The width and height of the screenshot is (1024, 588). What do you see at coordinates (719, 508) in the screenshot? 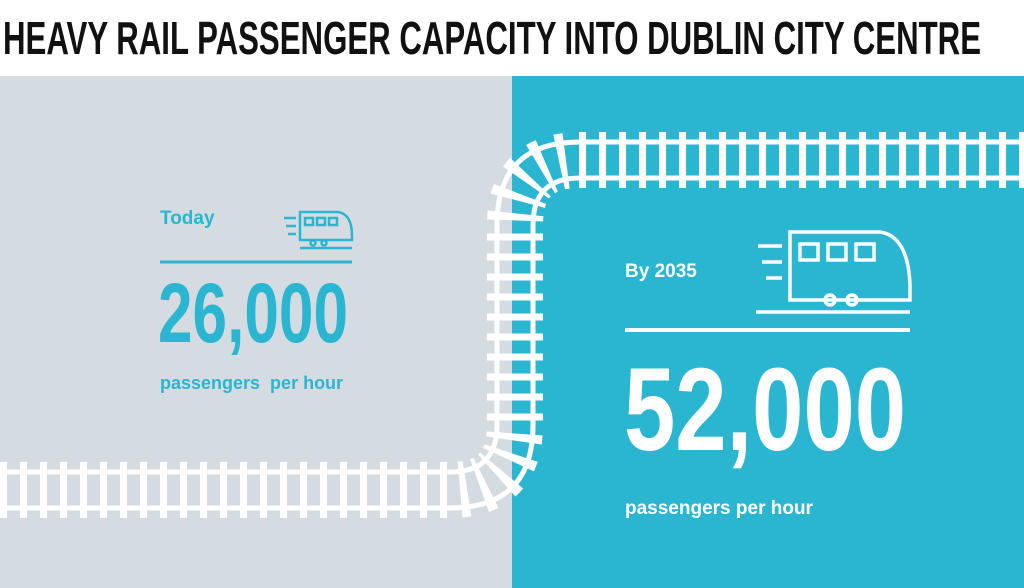
I see `future-unit: passengers per hour` at bounding box center [719, 508].